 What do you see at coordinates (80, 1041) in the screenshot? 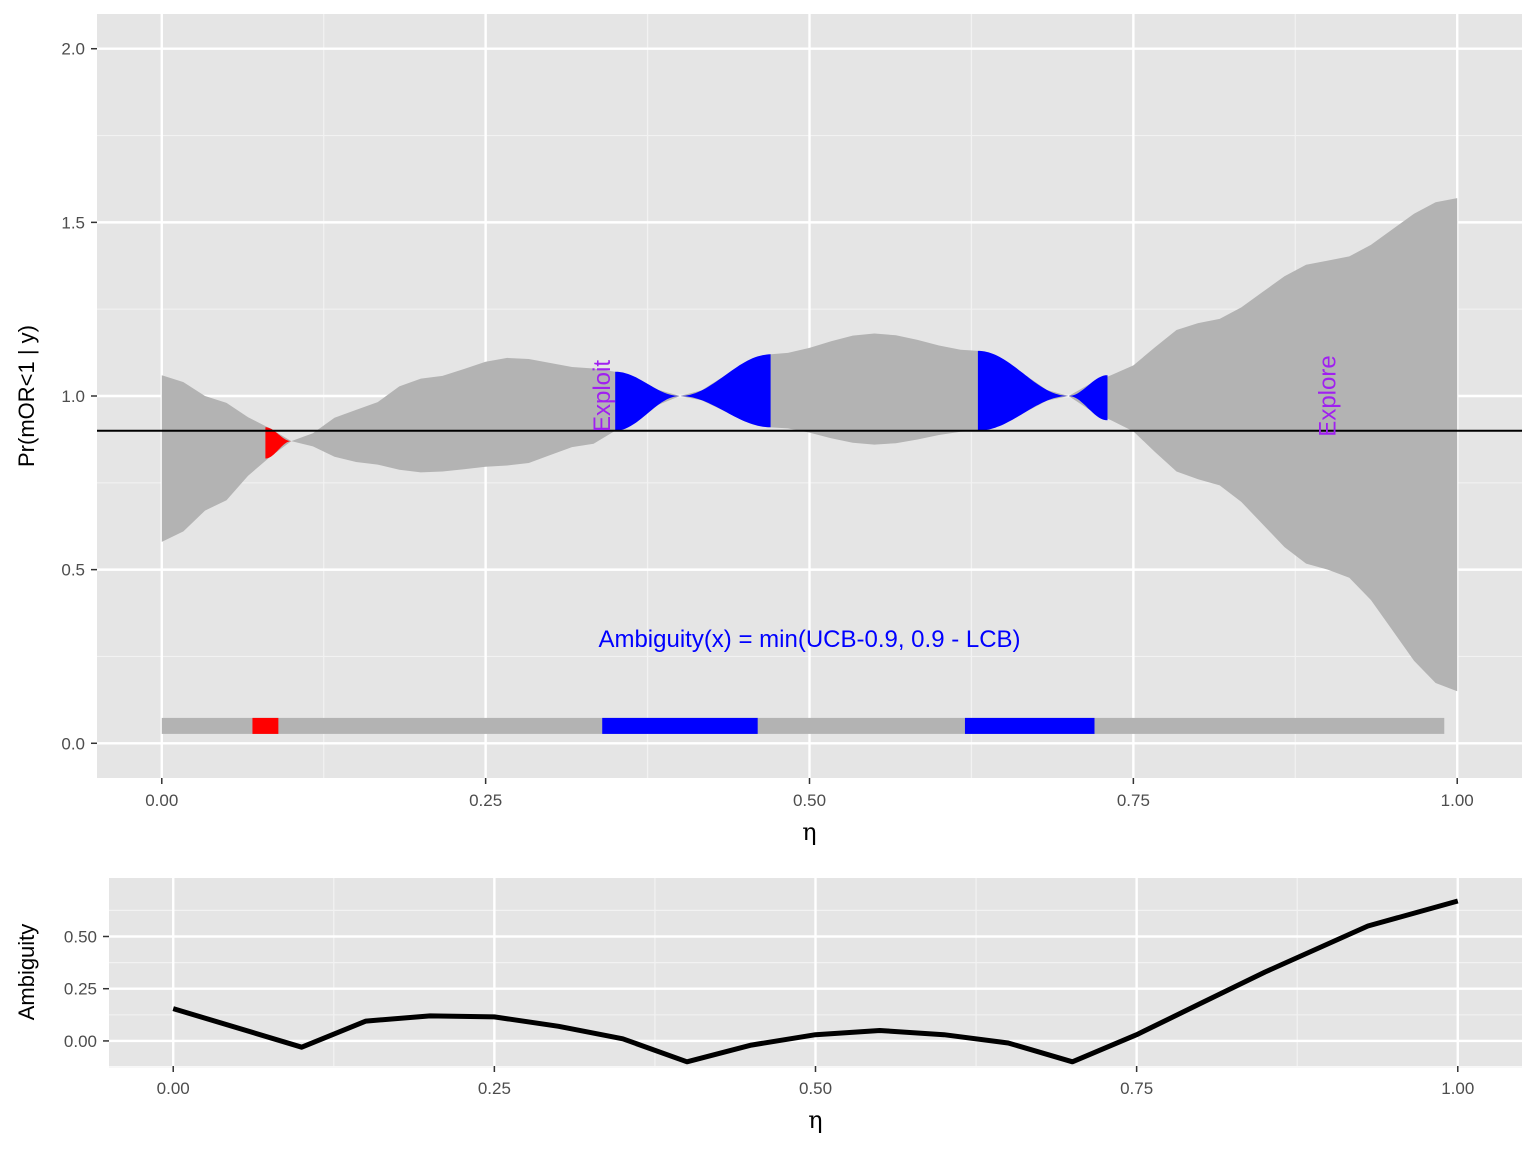
I see `y-tick-label: 0.00` at bounding box center [80, 1041].